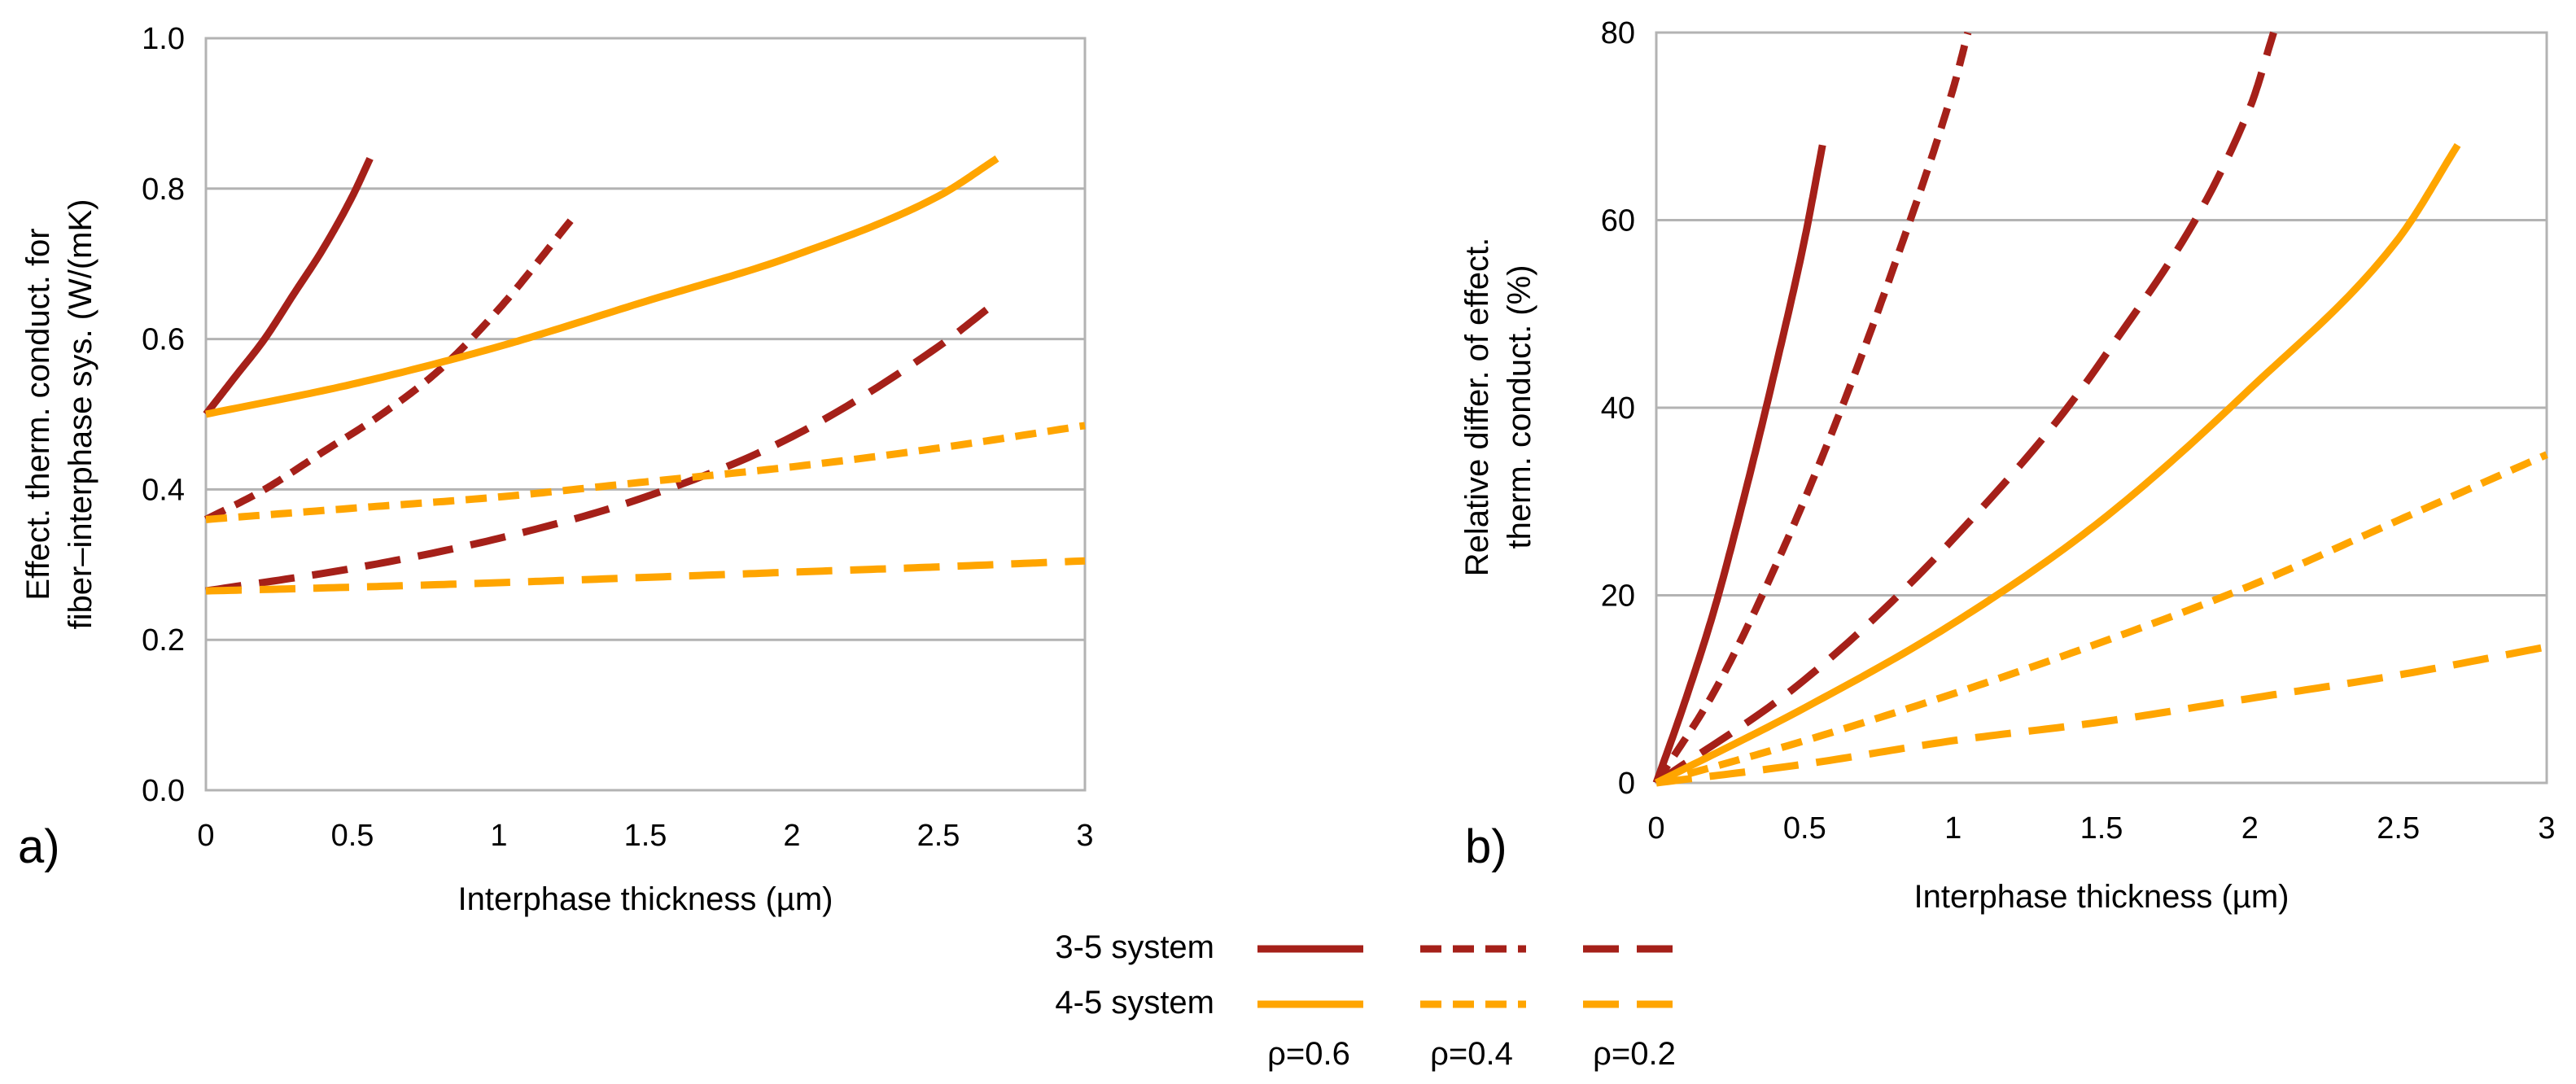 The image size is (2576, 1084). I want to click on panel-b-y-tick-label: 80, so click(1618, 33).